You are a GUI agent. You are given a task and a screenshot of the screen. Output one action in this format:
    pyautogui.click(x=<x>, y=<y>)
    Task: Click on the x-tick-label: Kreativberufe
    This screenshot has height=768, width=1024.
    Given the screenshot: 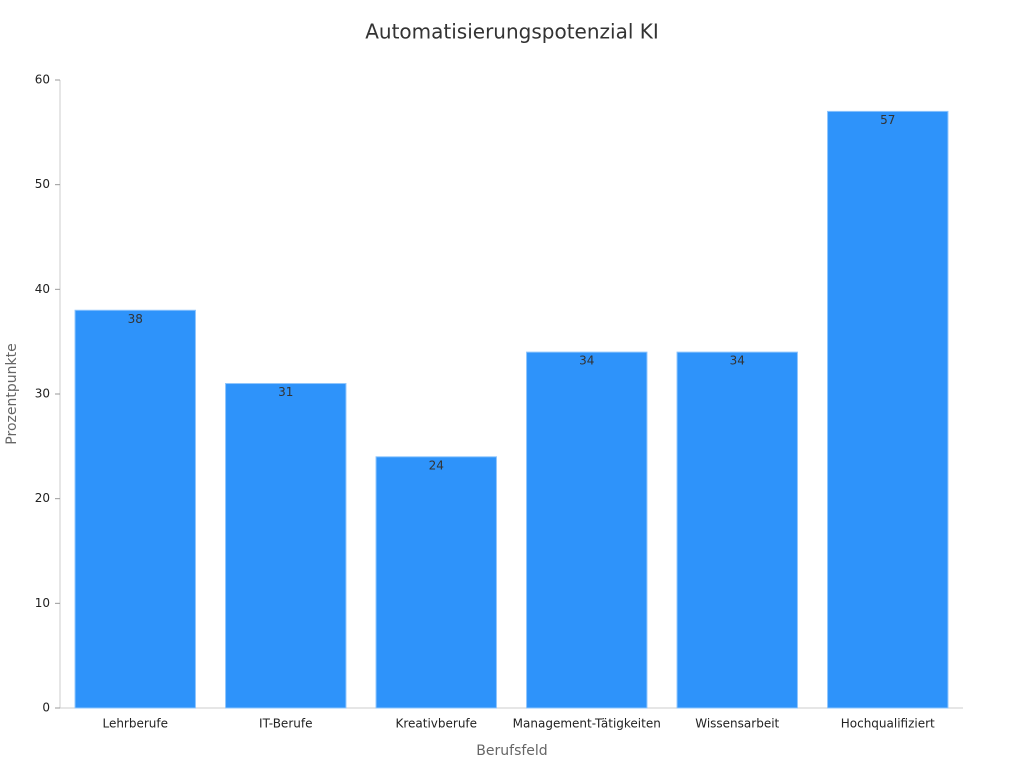 What is the action you would take?
    pyautogui.click(x=436, y=724)
    